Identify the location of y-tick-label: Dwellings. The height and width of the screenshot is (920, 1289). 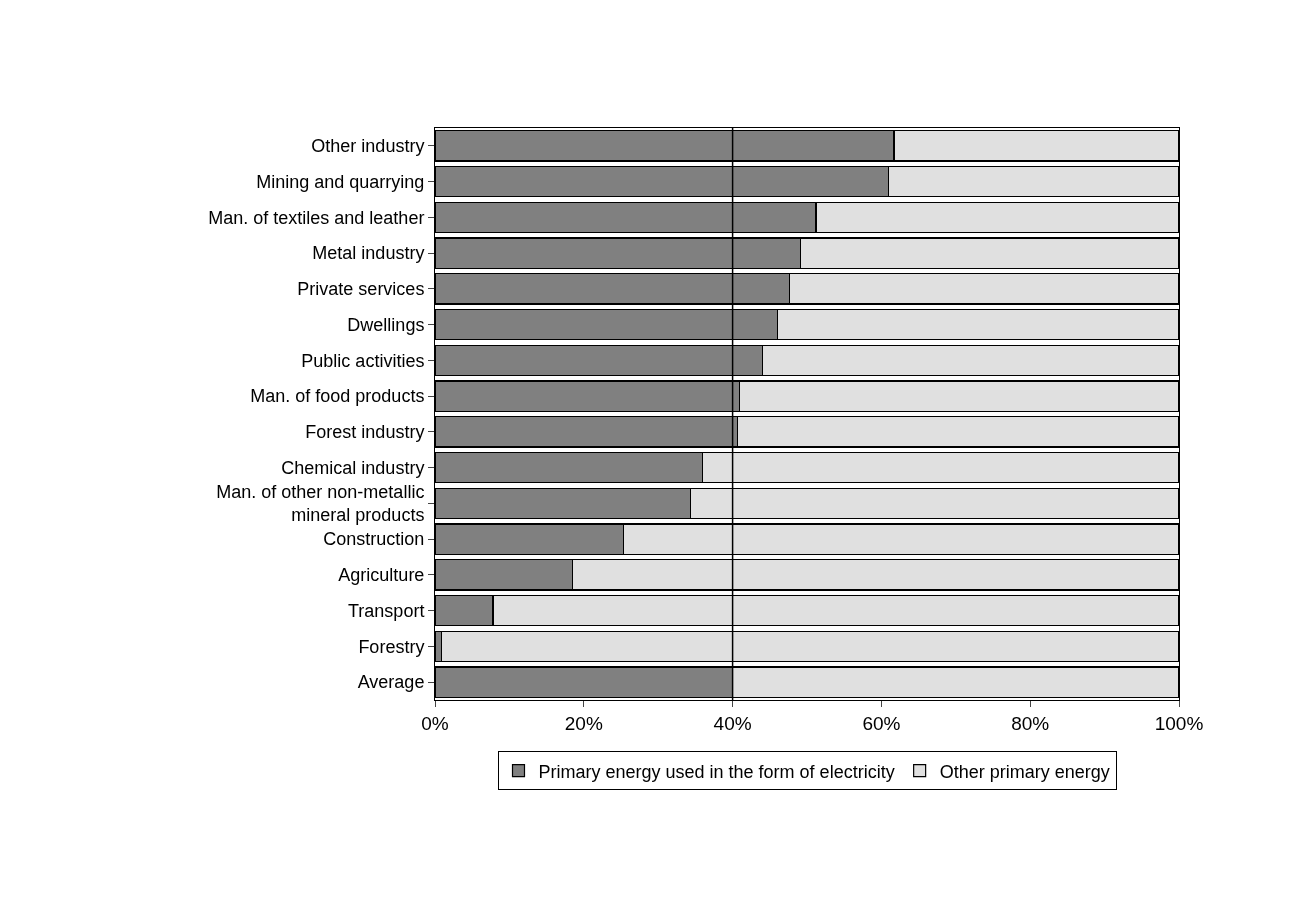
(386, 324).